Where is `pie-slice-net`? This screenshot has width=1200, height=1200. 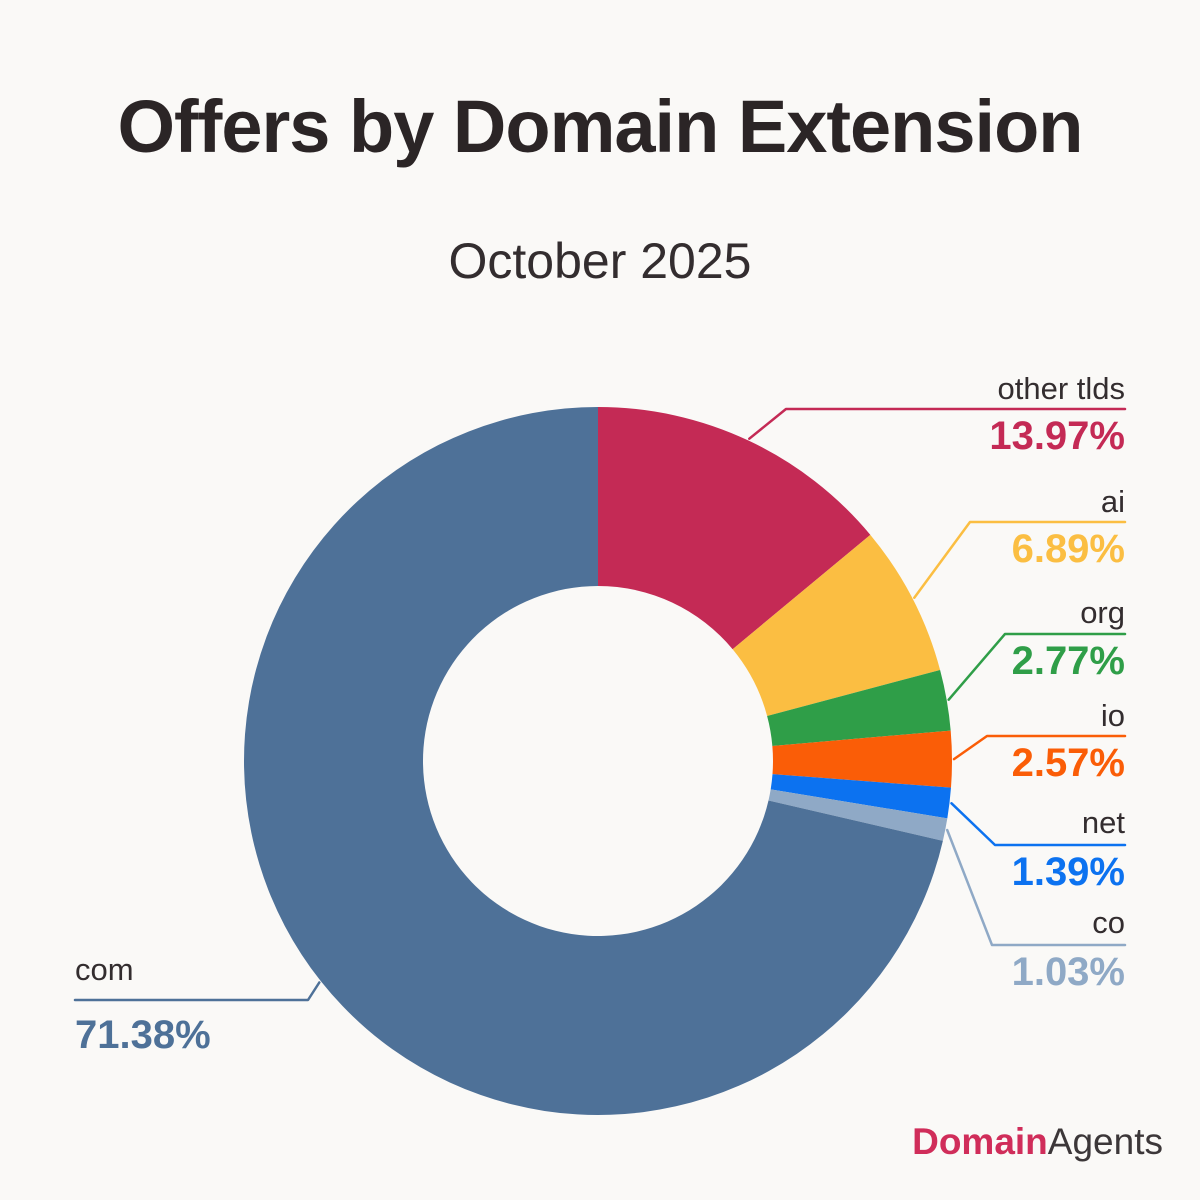 pie-slice-net is located at coordinates (860, 796).